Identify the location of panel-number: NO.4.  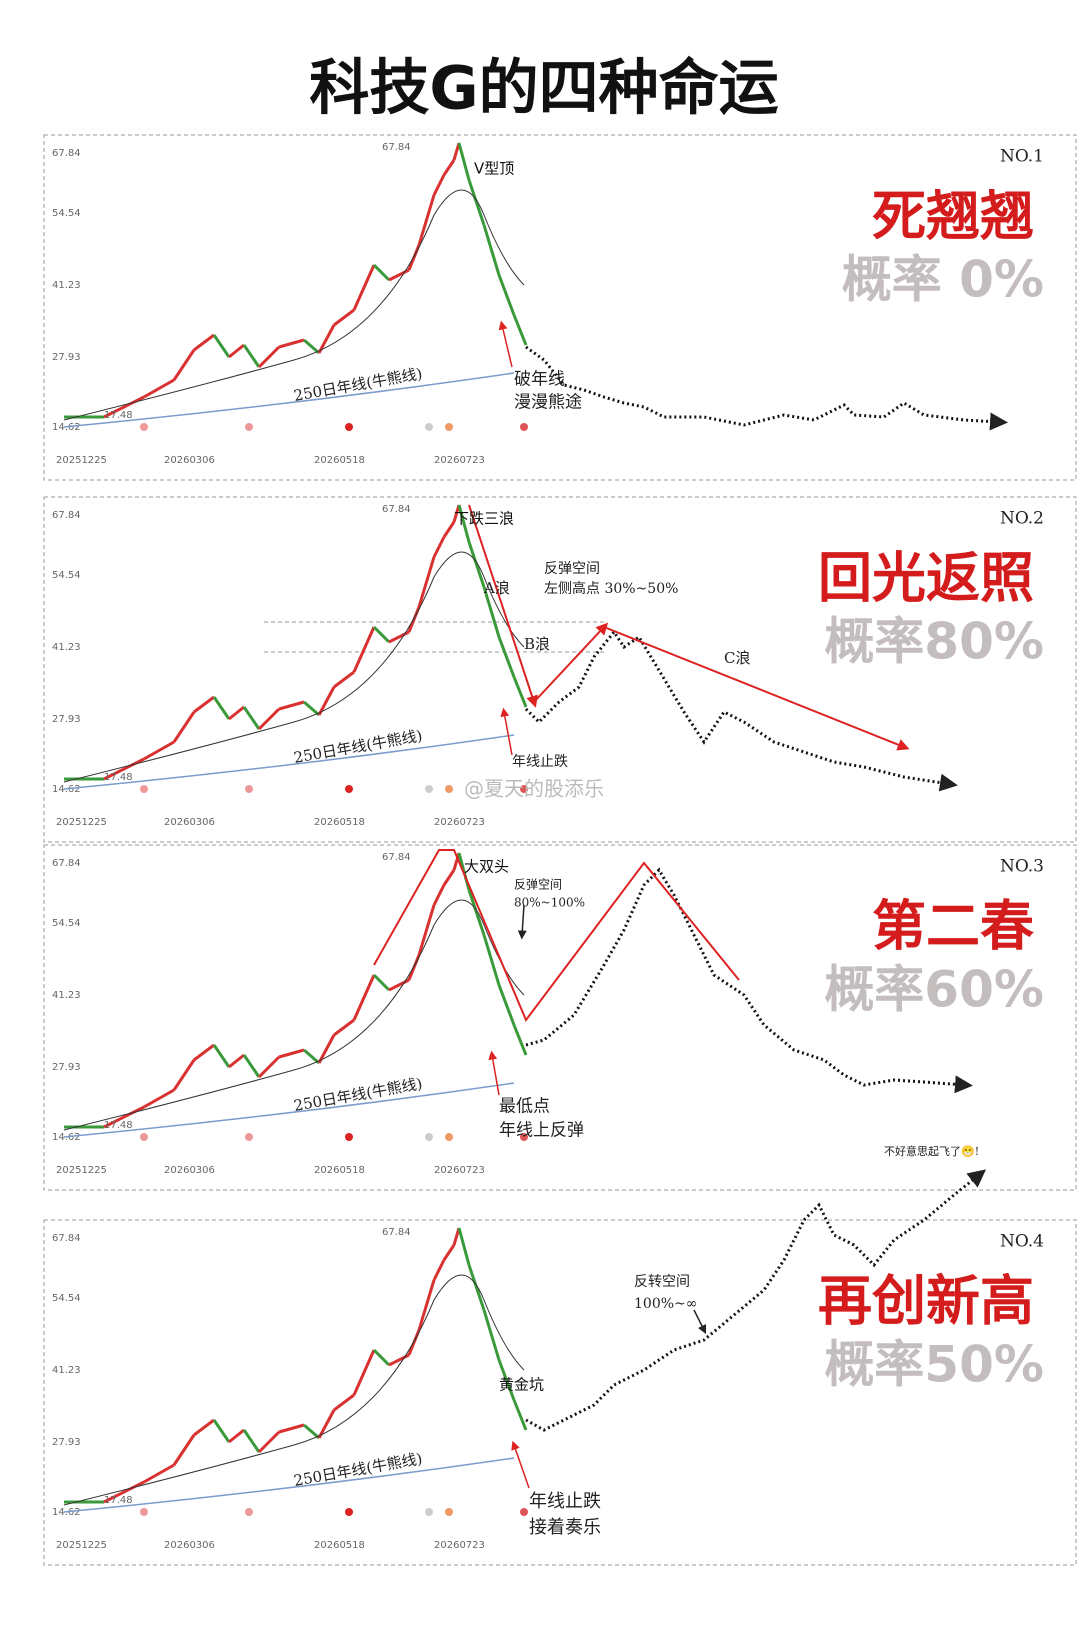
(1022, 1242).